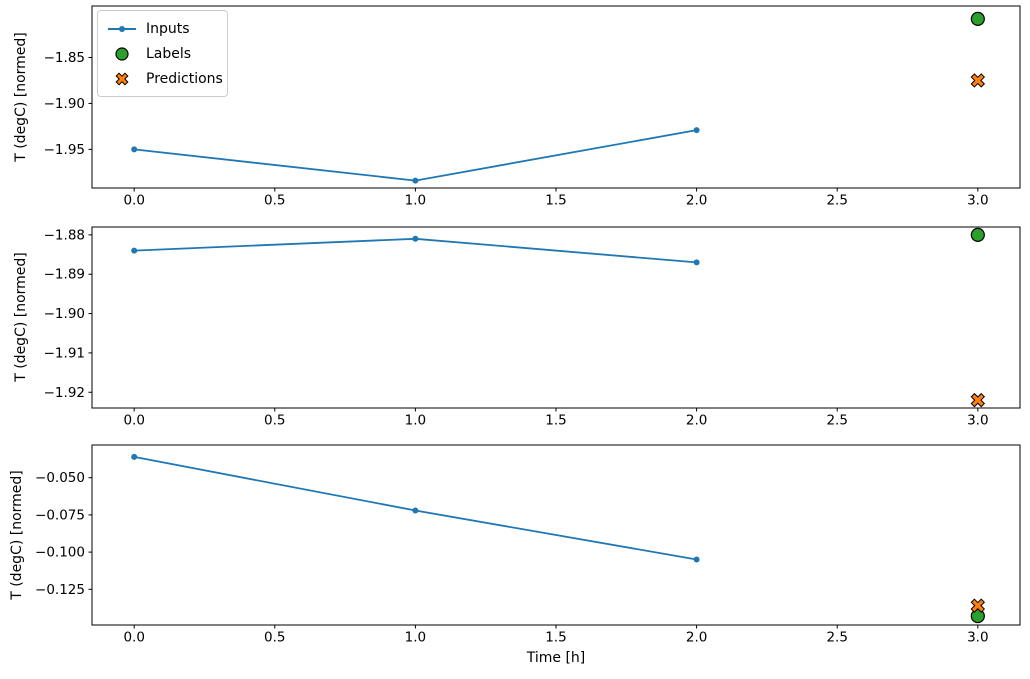 The height and width of the screenshot is (679, 1030). I want to click on y-tick-label: −1.89, so click(64, 275).